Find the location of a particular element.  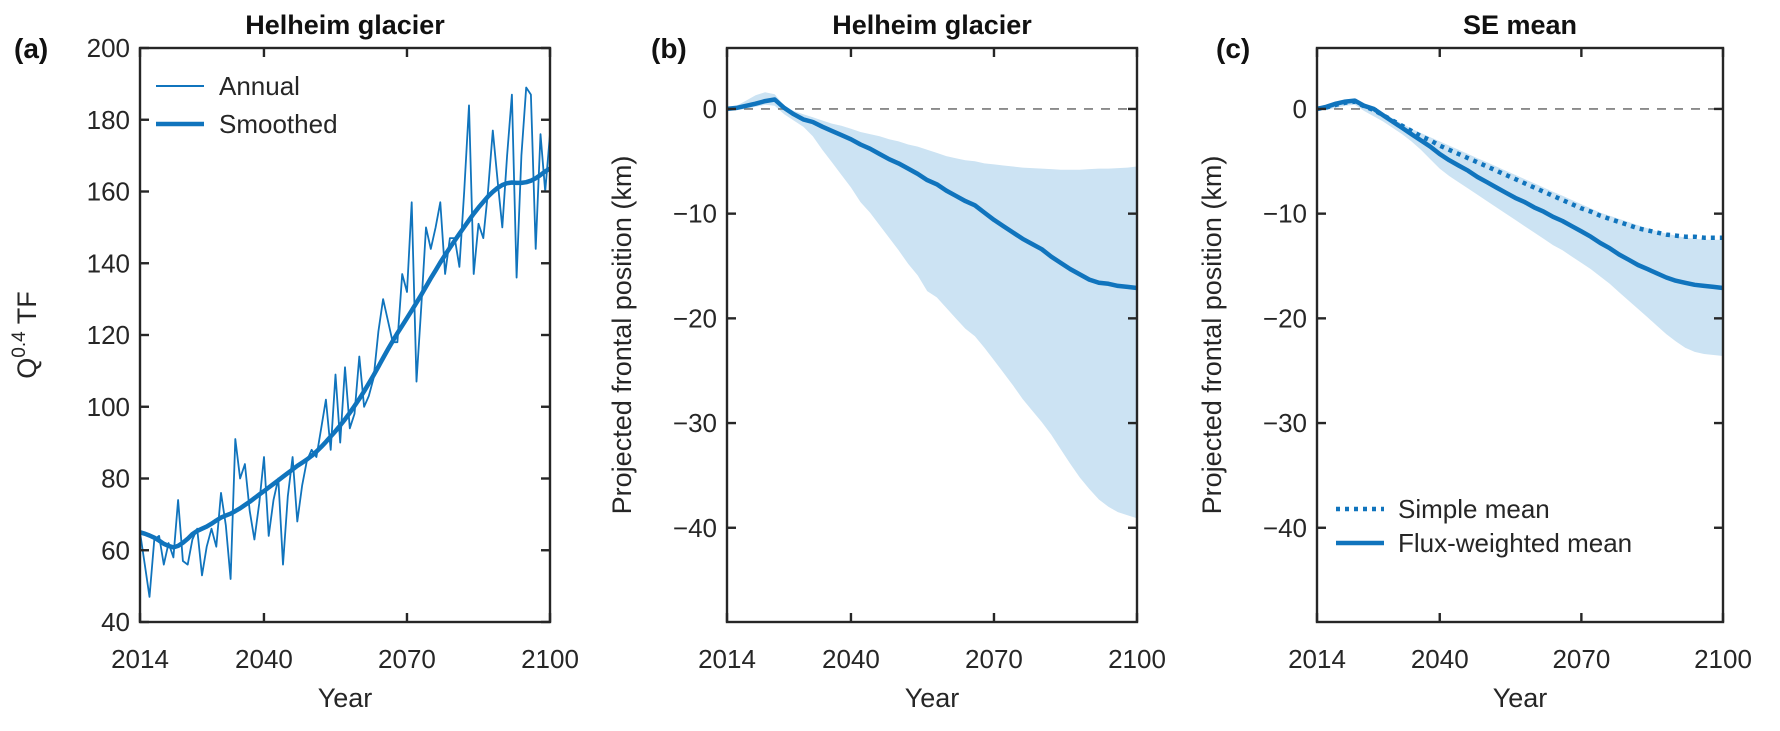

panel-c-y-tick-label: −10 is located at coordinates (1285, 214).